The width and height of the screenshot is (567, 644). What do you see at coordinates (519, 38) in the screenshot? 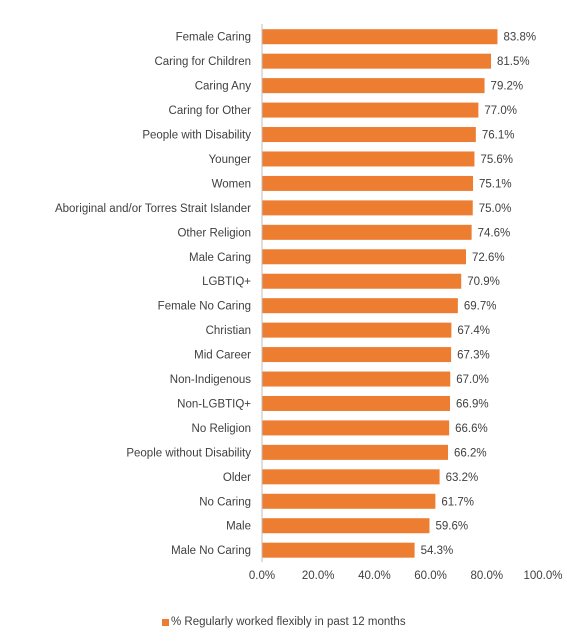
I see `data-label: 83.8%` at bounding box center [519, 38].